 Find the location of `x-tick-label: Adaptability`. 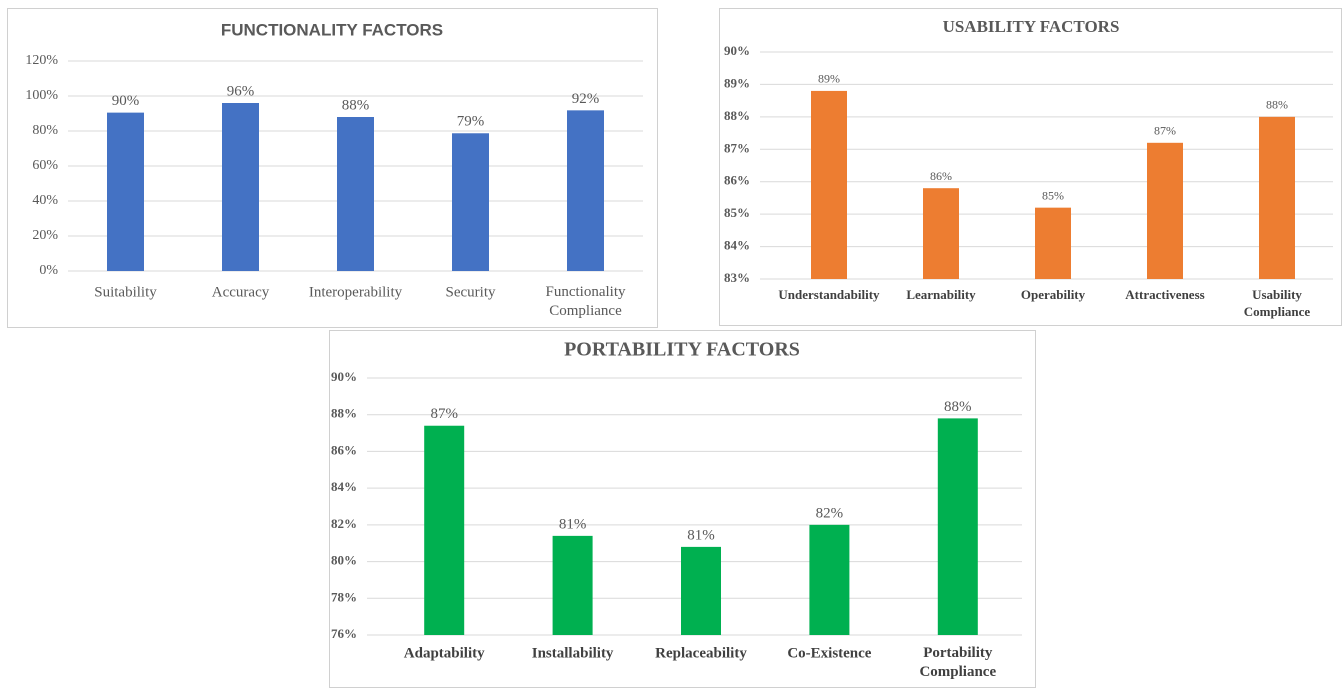

x-tick-label: Adaptability is located at coordinates (444, 653).